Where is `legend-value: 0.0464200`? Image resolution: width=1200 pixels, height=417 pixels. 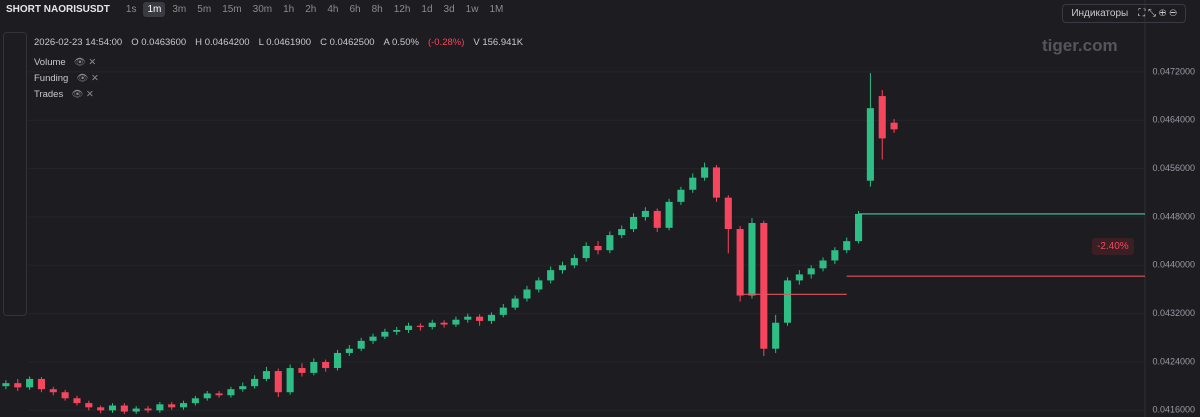
legend-value: 0.0464200 is located at coordinates (227, 42).